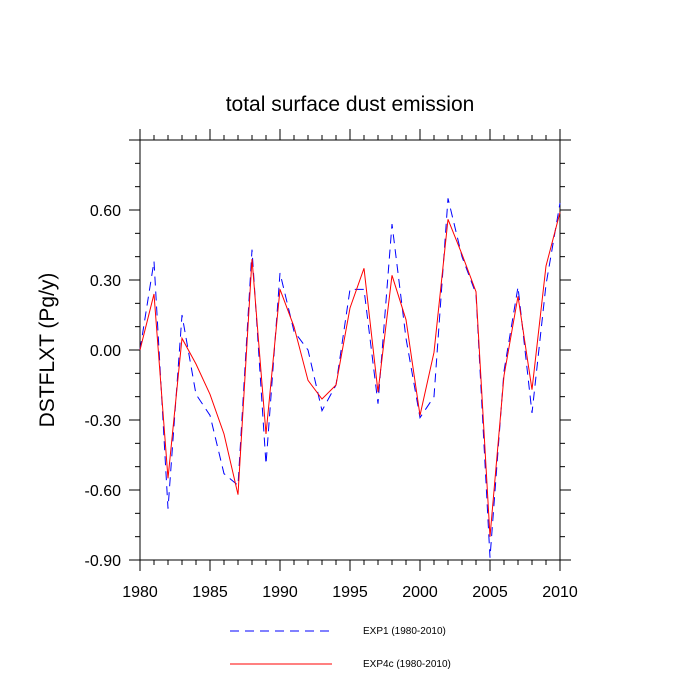  Describe the element at coordinates (103, 491) in the screenshot. I see `y-tick-label: -0.60` at that location.